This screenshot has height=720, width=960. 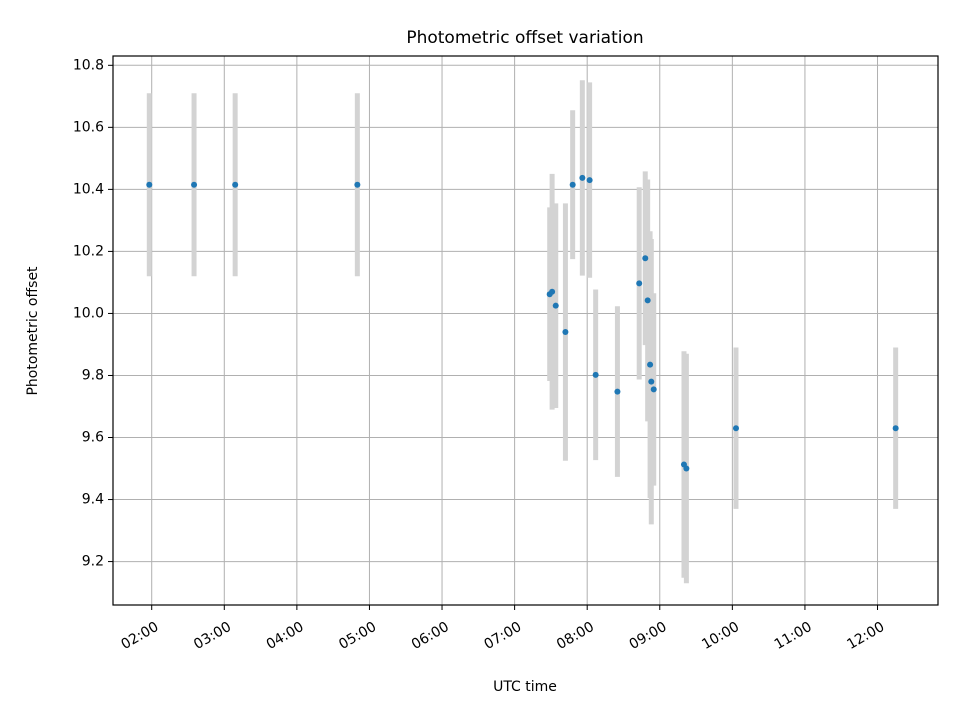 What do you see at coordinates (93, 500) in the screenshot?
I see `y-tick-label: 9.4` at bounding box center [93, 500].